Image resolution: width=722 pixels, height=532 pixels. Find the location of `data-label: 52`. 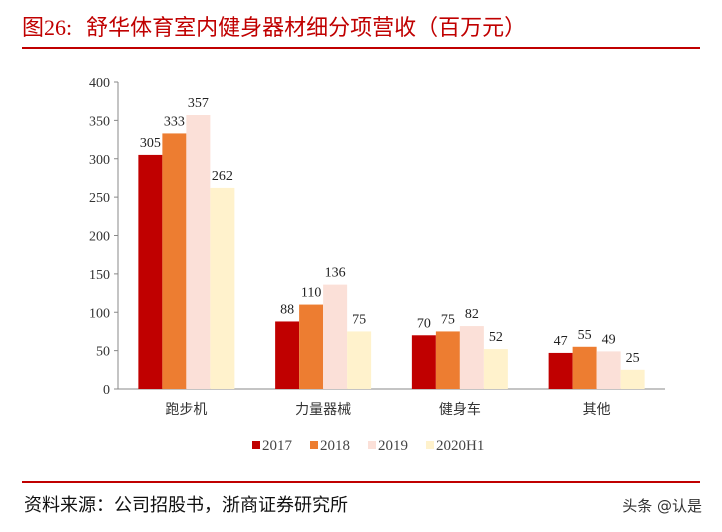

data-label: 52 is located at coordinates (496, 337).